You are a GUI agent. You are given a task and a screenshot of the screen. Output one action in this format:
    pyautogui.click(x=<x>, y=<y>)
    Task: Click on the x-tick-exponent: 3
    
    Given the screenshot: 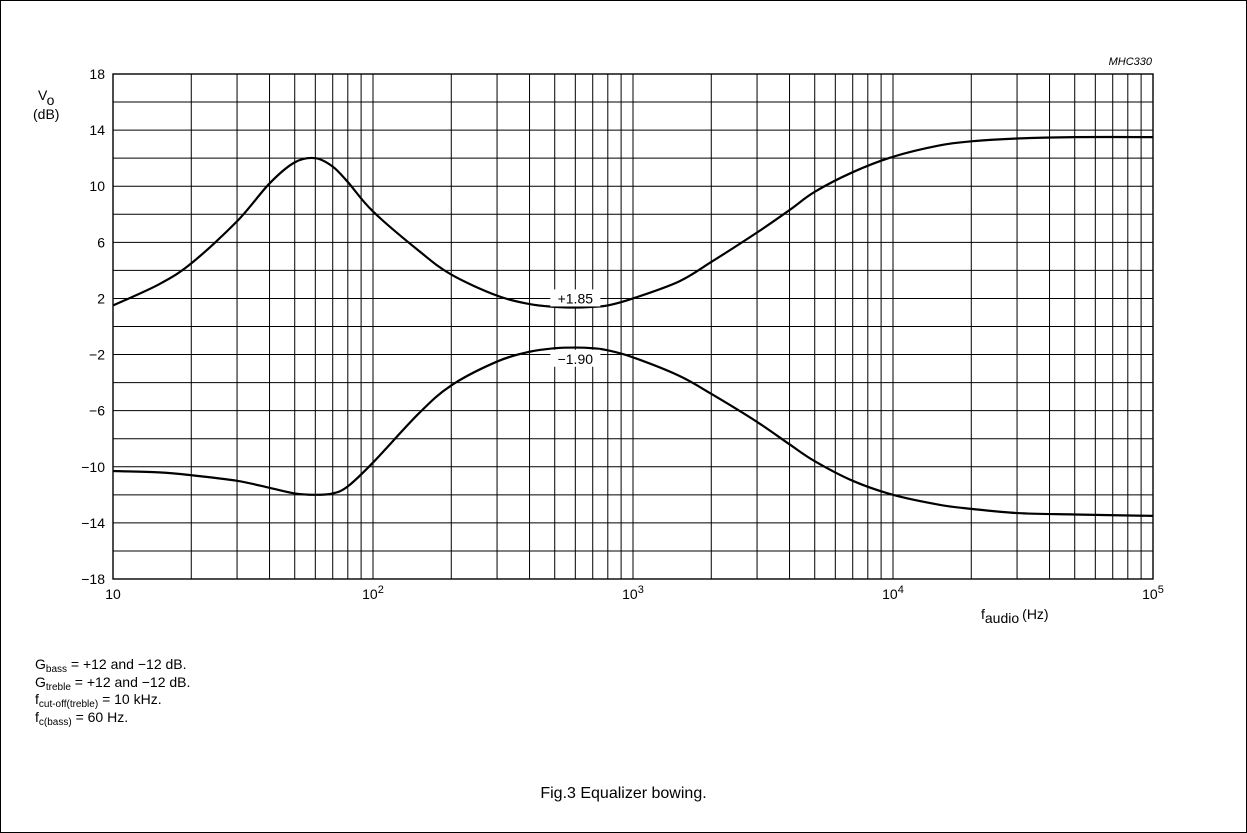 What is the action you would take?
    pyautogui.click(x=641, y=590)
    